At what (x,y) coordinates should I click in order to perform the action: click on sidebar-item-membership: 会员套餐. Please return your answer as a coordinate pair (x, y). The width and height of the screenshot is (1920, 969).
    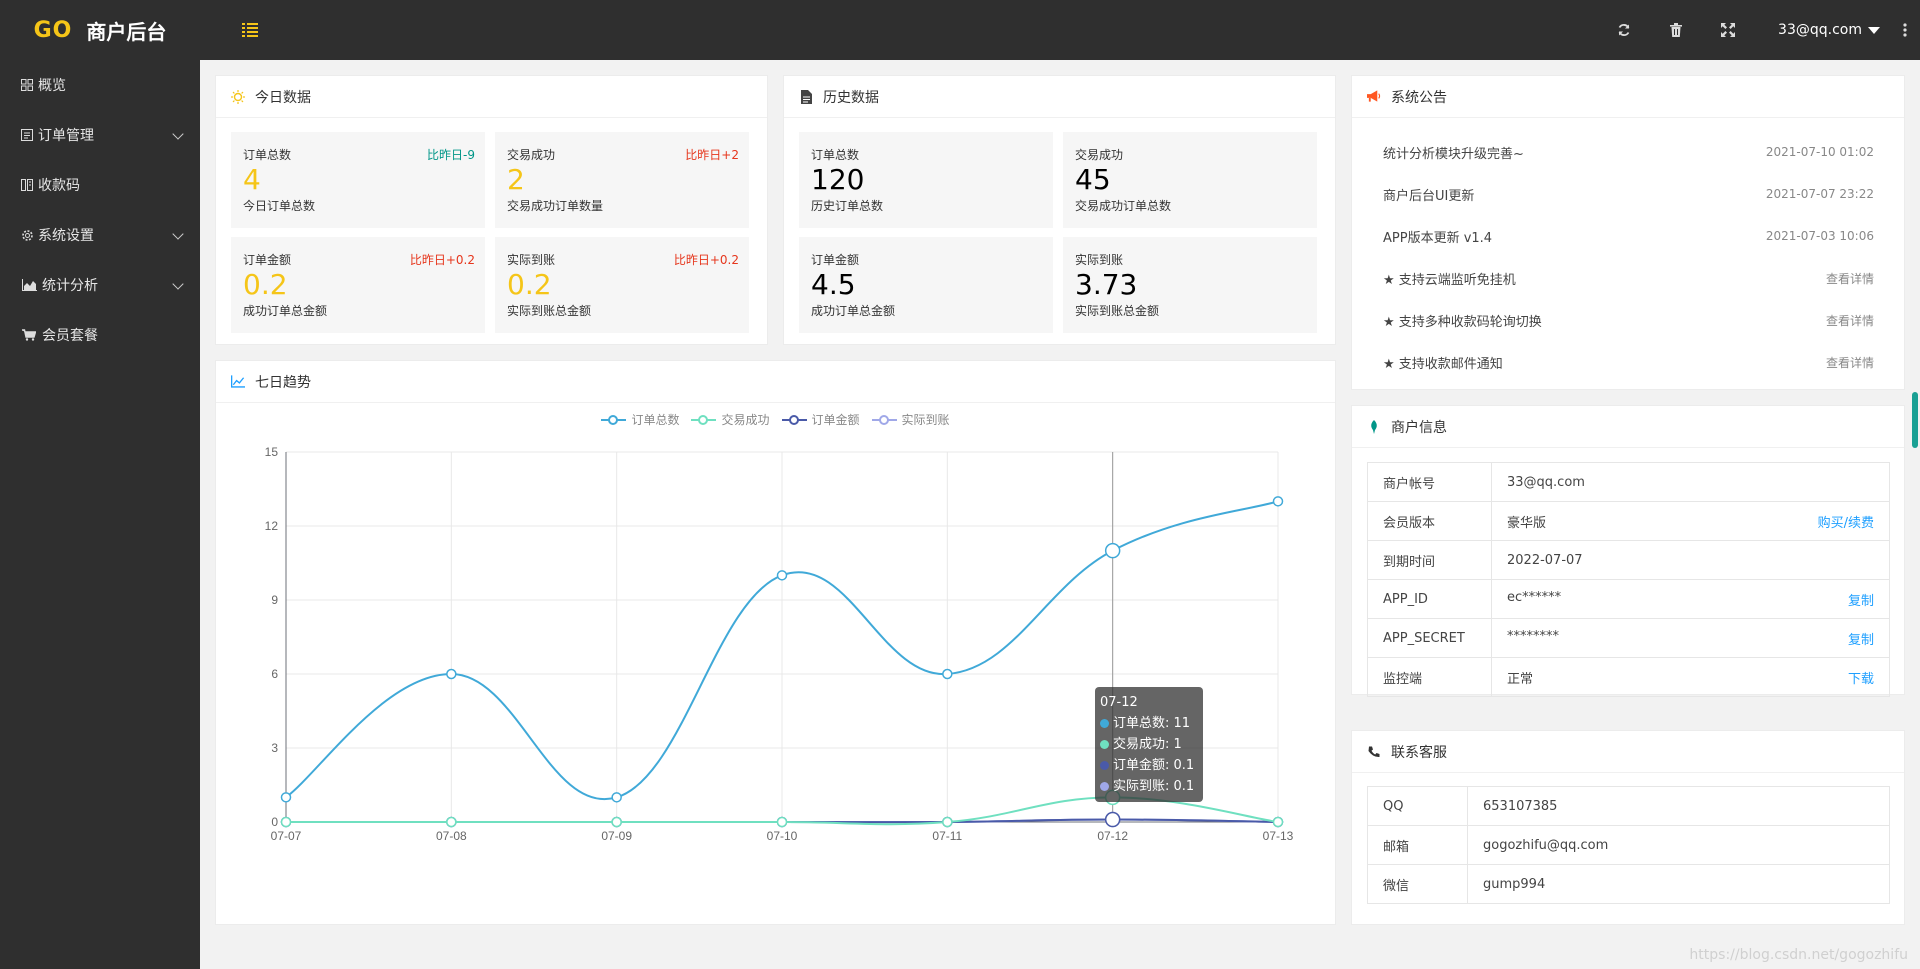
    Looking at the image, I should click on (100, 335).